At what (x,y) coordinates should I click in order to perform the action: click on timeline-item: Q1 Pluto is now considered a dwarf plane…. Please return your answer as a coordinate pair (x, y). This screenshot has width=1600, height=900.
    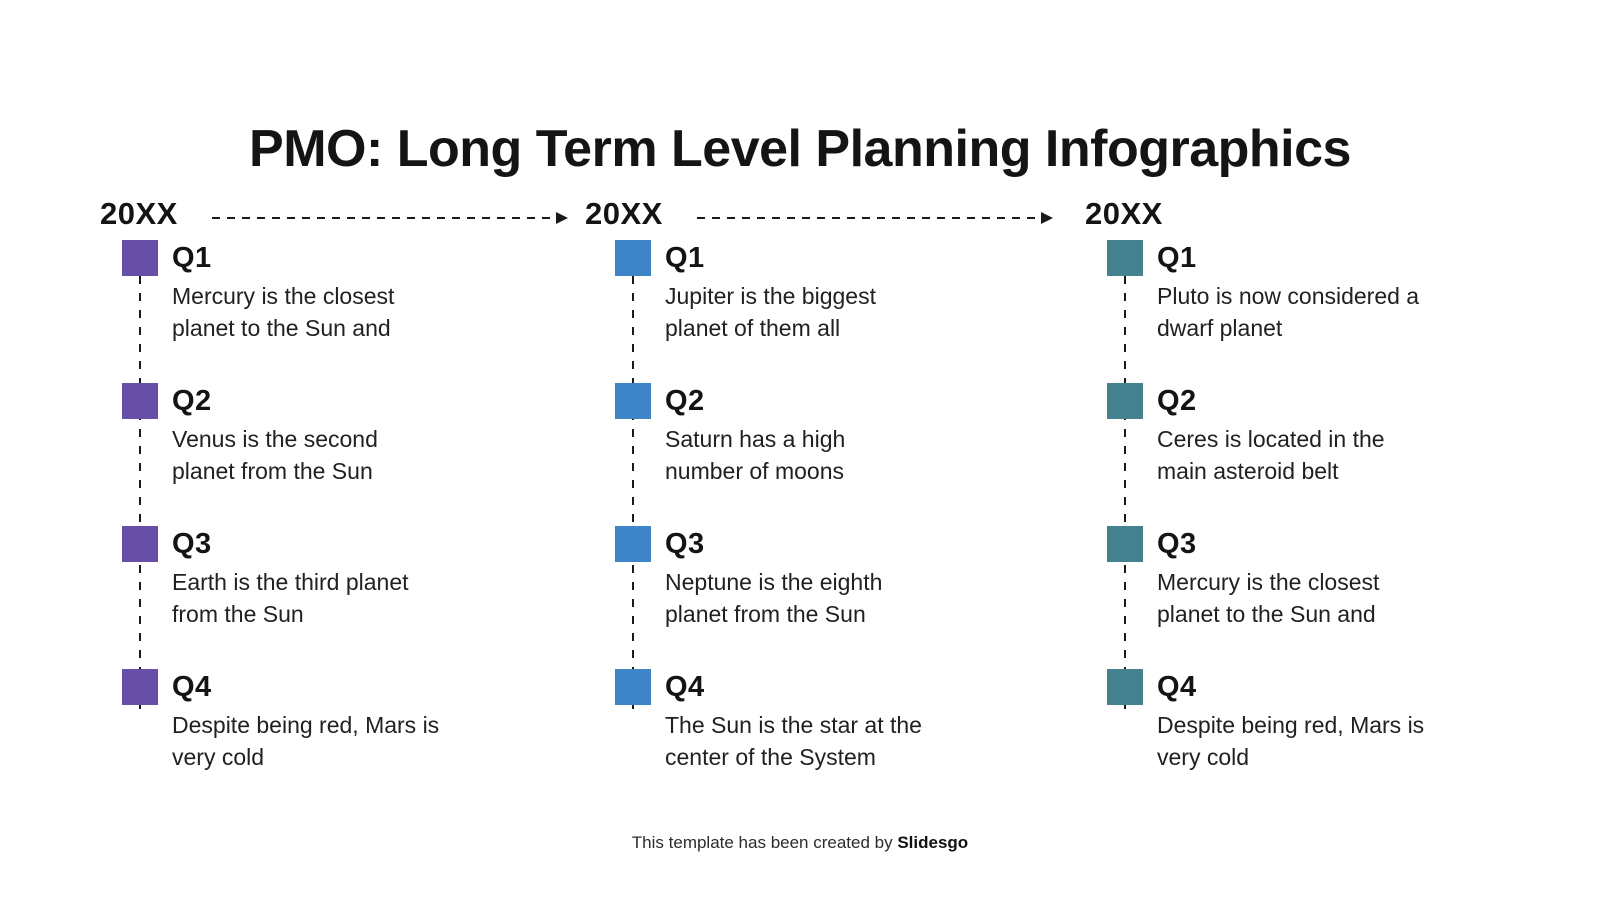
    Looking at the image, I should click on (1322, 292).